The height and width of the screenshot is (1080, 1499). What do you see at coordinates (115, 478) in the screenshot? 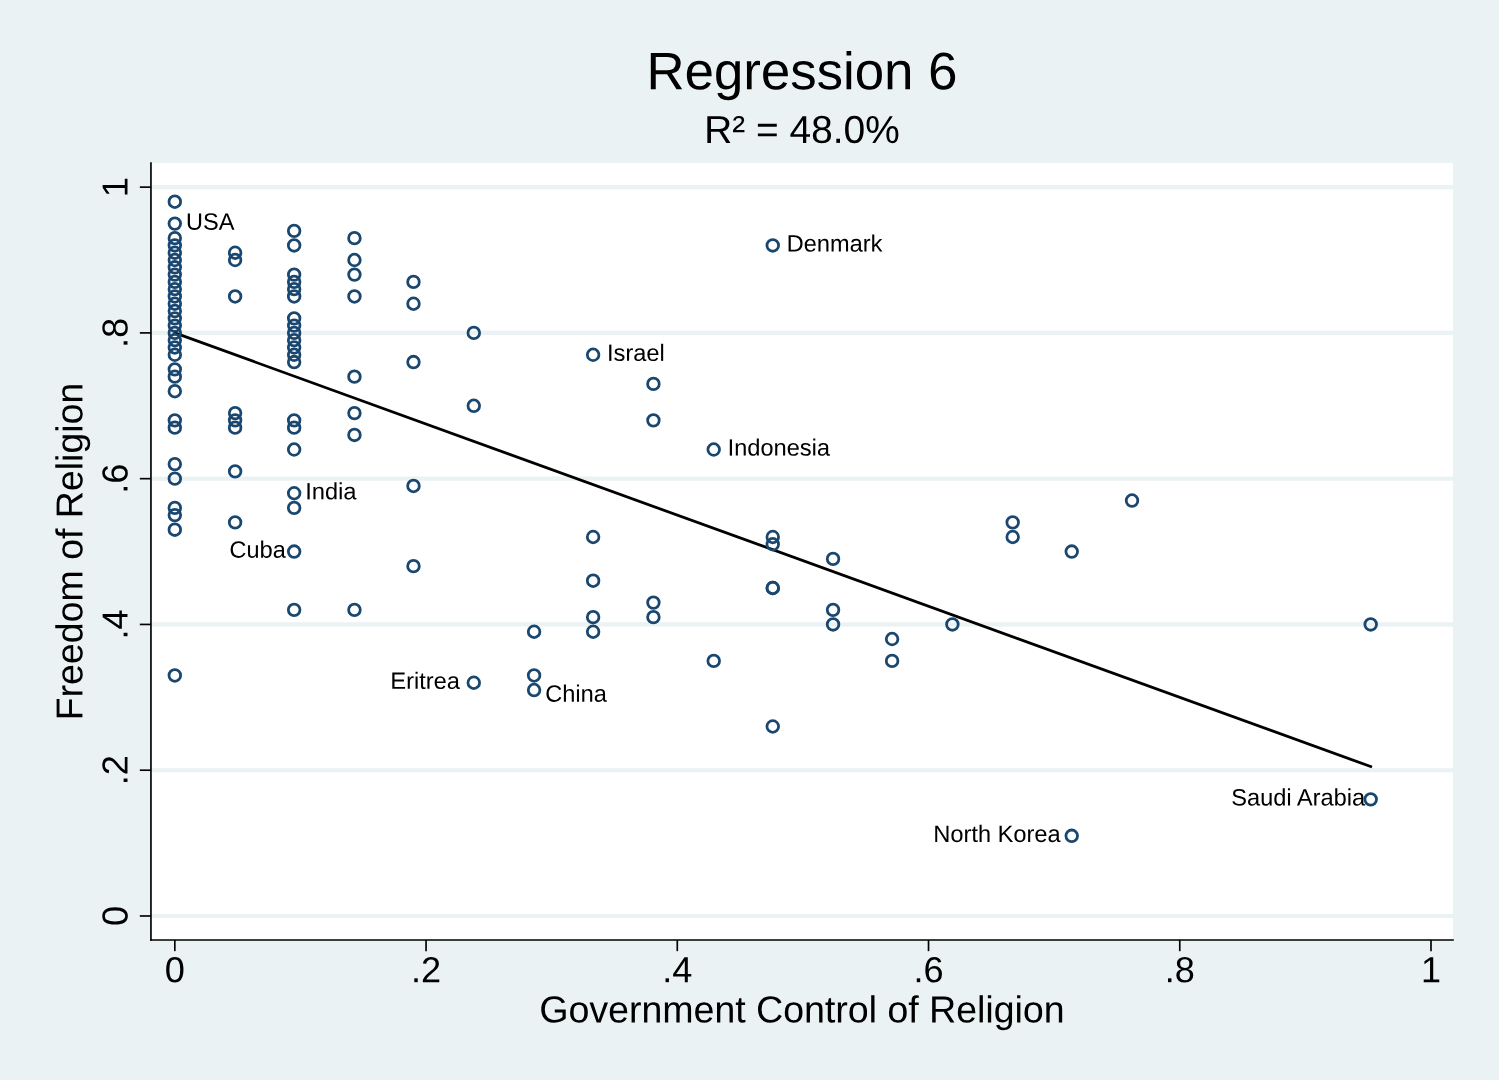
I see `y-tick-label: .6` at bounding box center [115, 478].